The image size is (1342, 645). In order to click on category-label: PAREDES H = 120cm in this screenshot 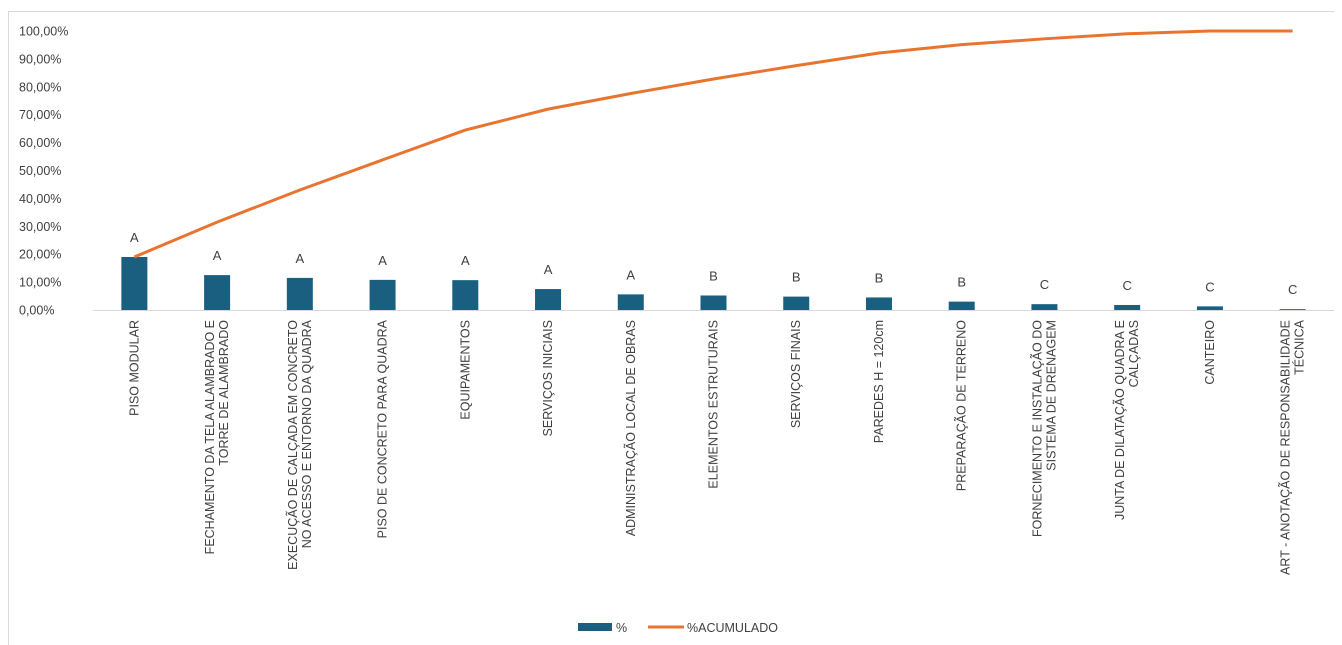, I will do `click(879, 381)`.